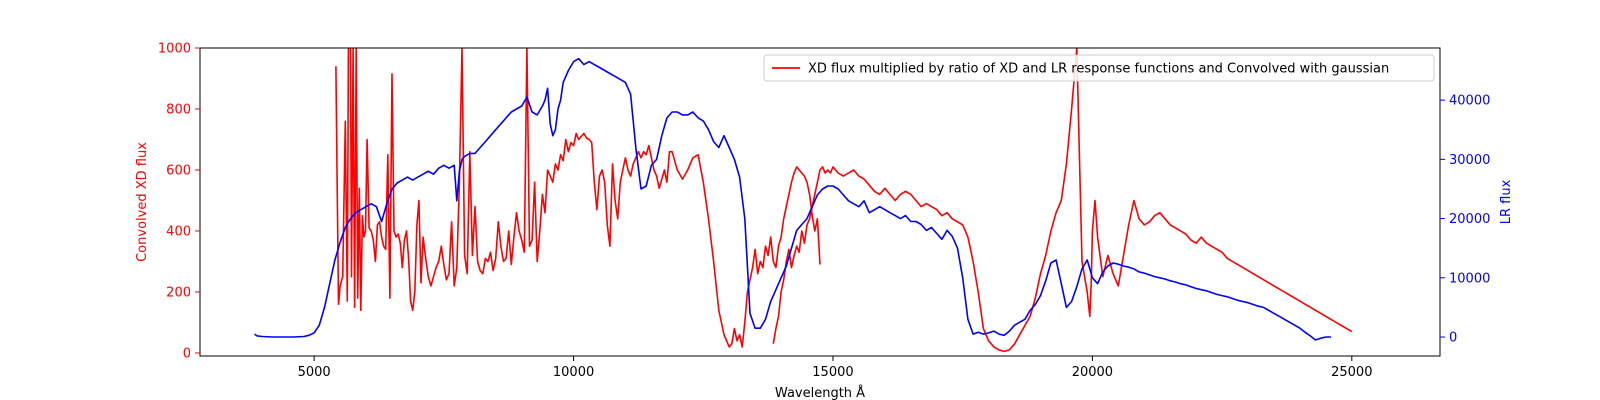 This screenshot has width=1600, height=400. What do you see at coordinates (314, 372) in the screenshot?
I see `x-tick-label: 5000` at bounding box center [314, 372].